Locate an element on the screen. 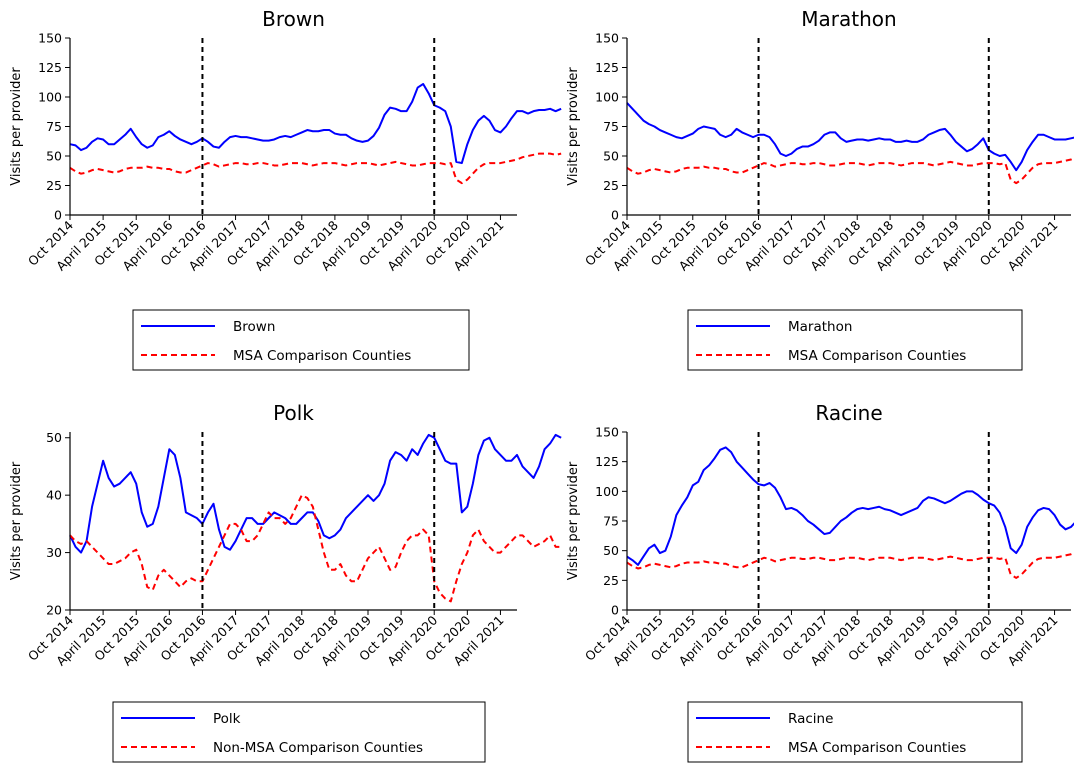 Image resolution: width=1074 pixels, height=763 pixels. legend-label: Brown is located at coordinates (254, 327).